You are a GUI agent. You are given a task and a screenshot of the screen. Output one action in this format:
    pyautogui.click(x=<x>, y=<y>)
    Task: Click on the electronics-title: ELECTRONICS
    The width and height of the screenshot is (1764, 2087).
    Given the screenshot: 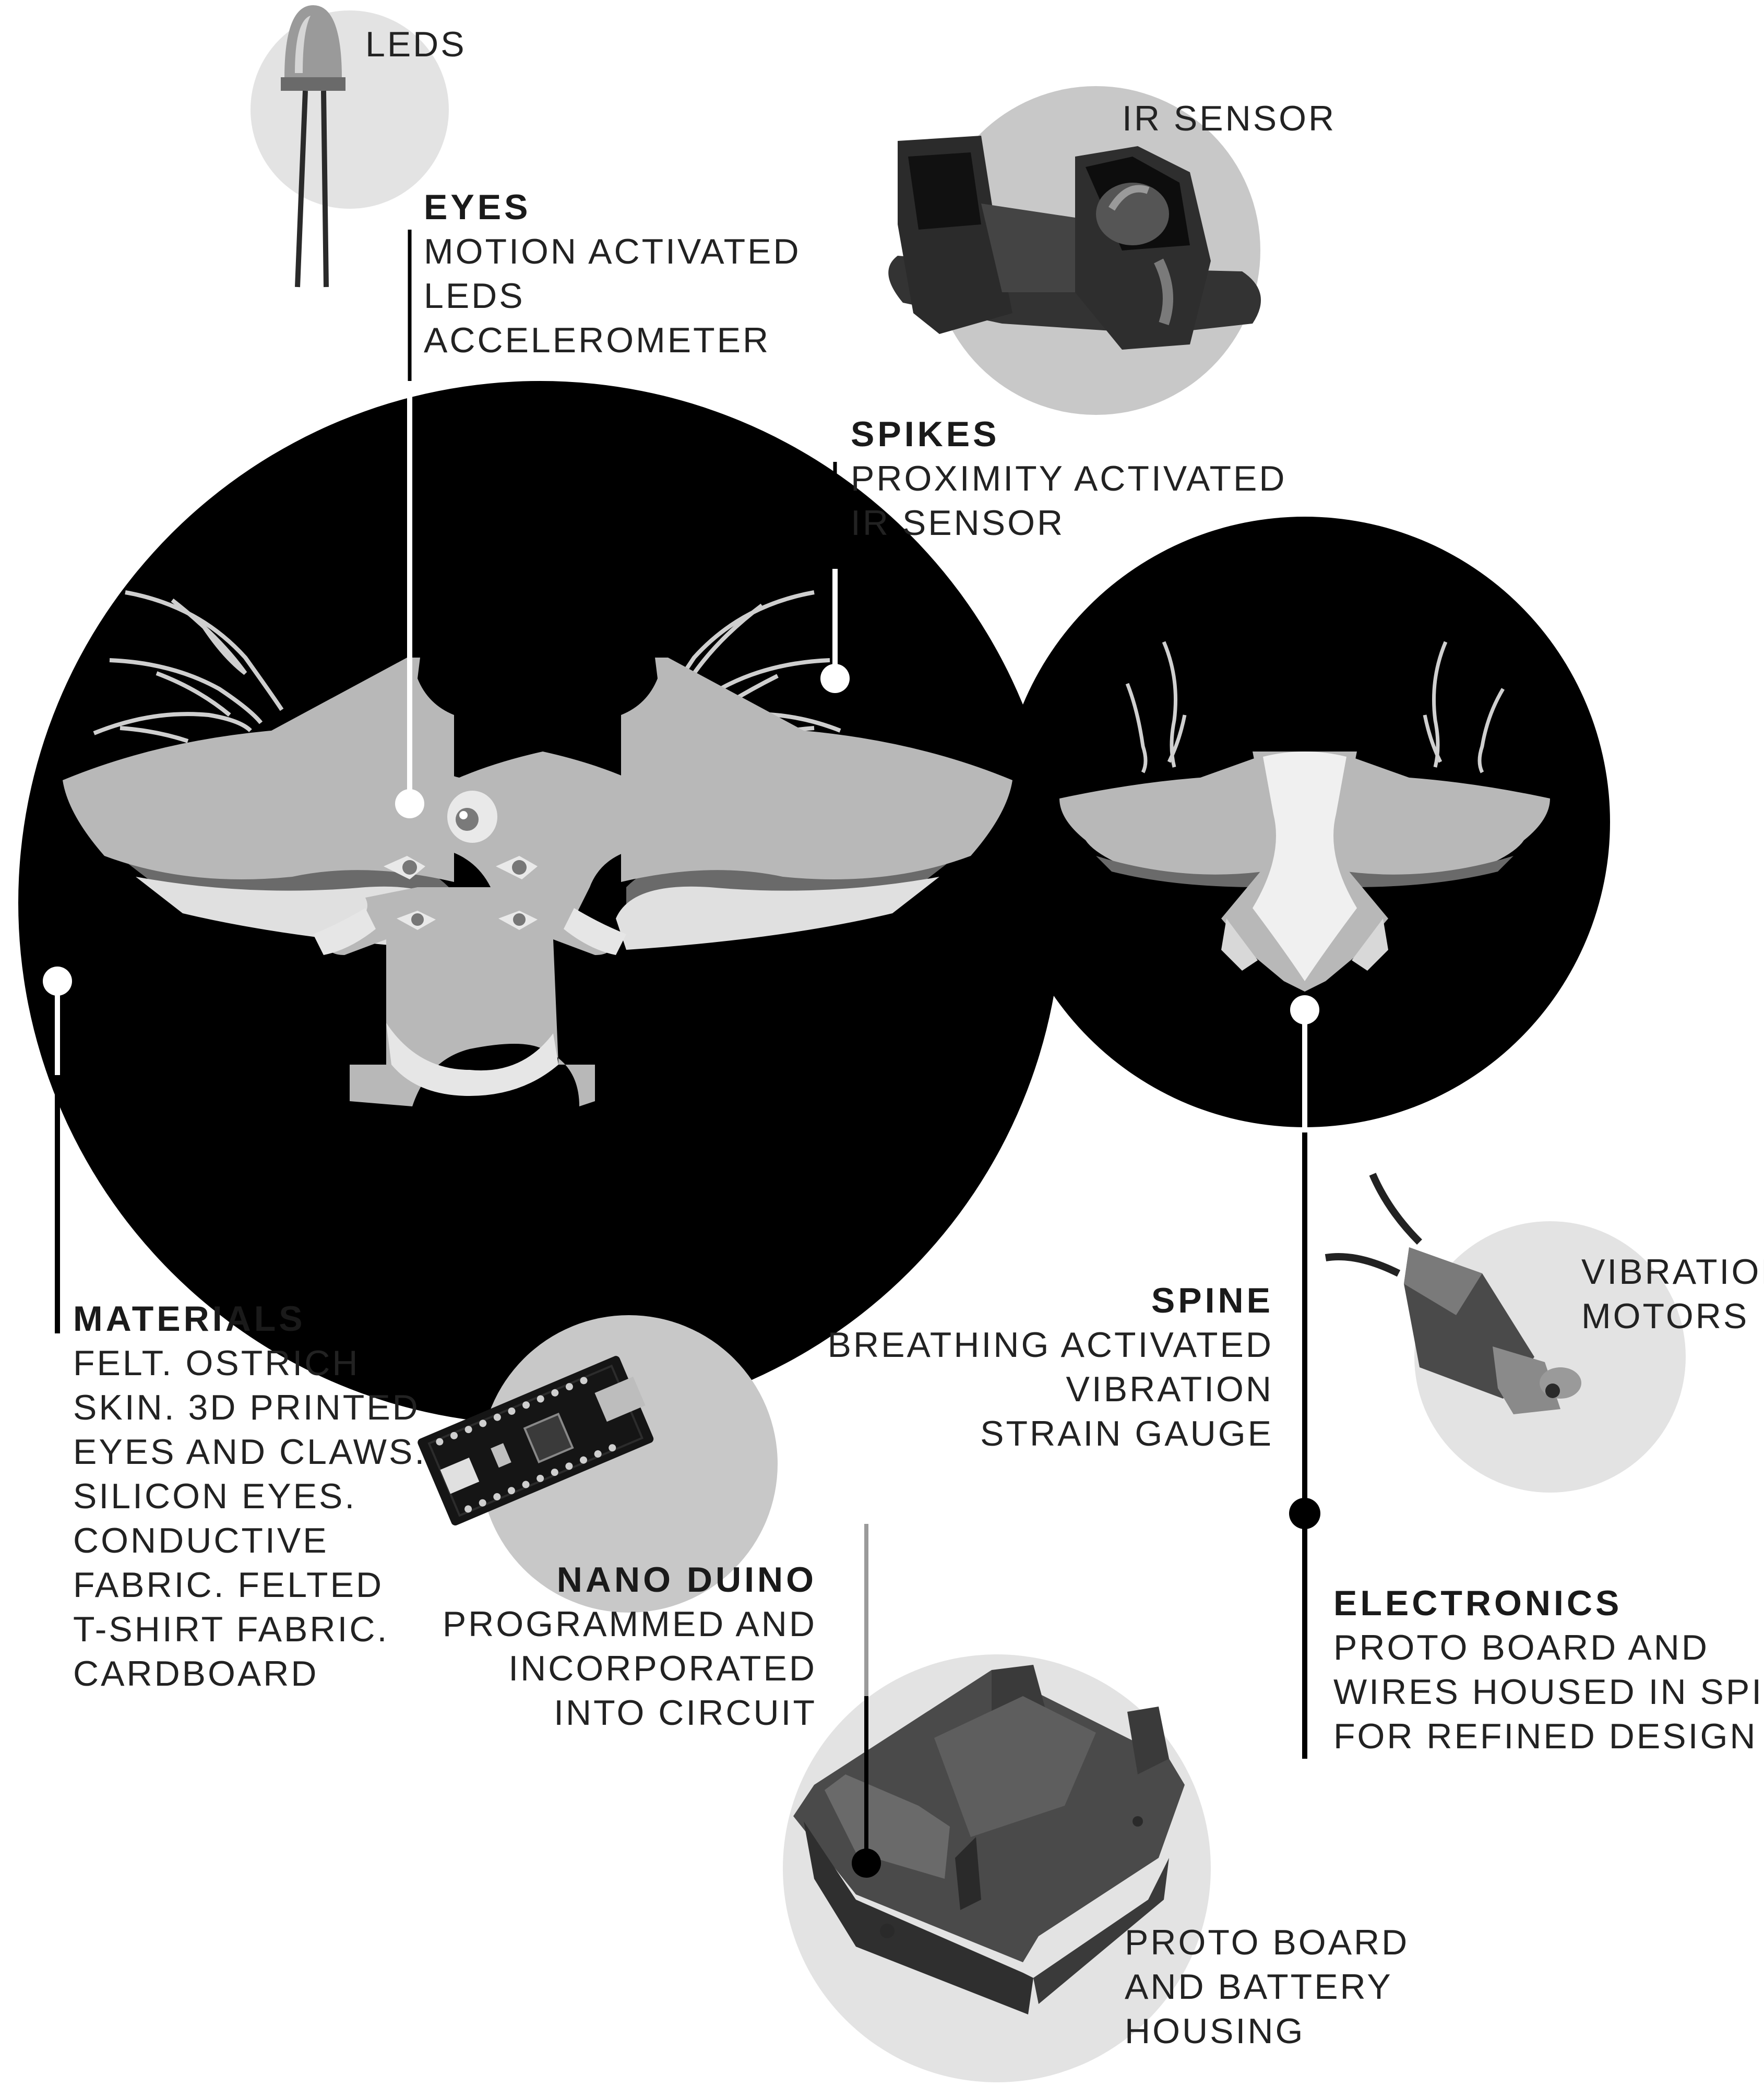 What is the action you would take?
    pyautogui.click(x=1477, y=1603)
    